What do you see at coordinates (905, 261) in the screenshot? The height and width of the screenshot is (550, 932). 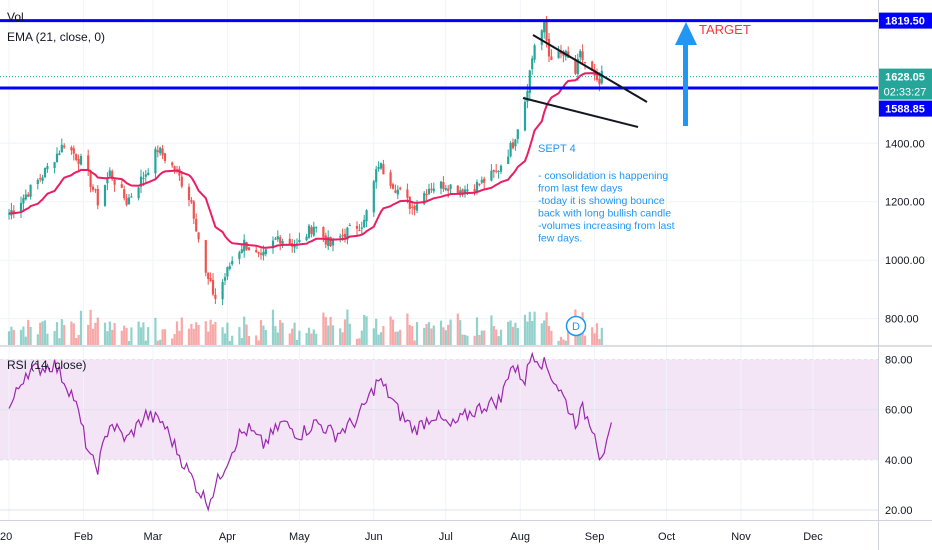 I see `price-tick-label: 1000.00` at bounding box center [905, 261].